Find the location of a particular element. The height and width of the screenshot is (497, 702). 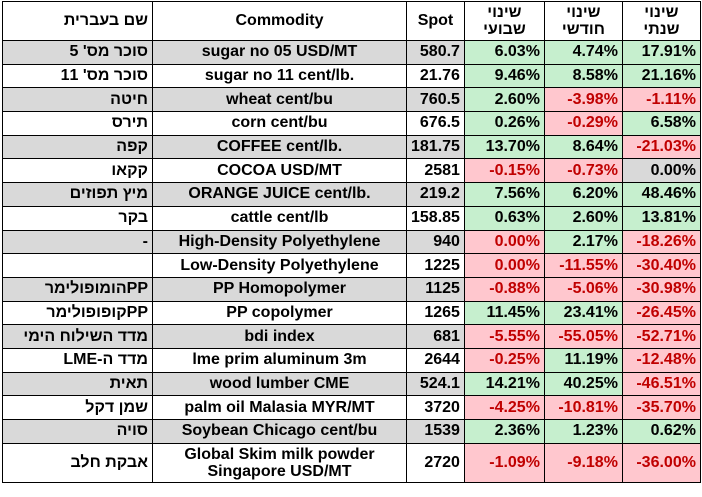

cell-spot: 158.85 is located at coordinates (435, 218).